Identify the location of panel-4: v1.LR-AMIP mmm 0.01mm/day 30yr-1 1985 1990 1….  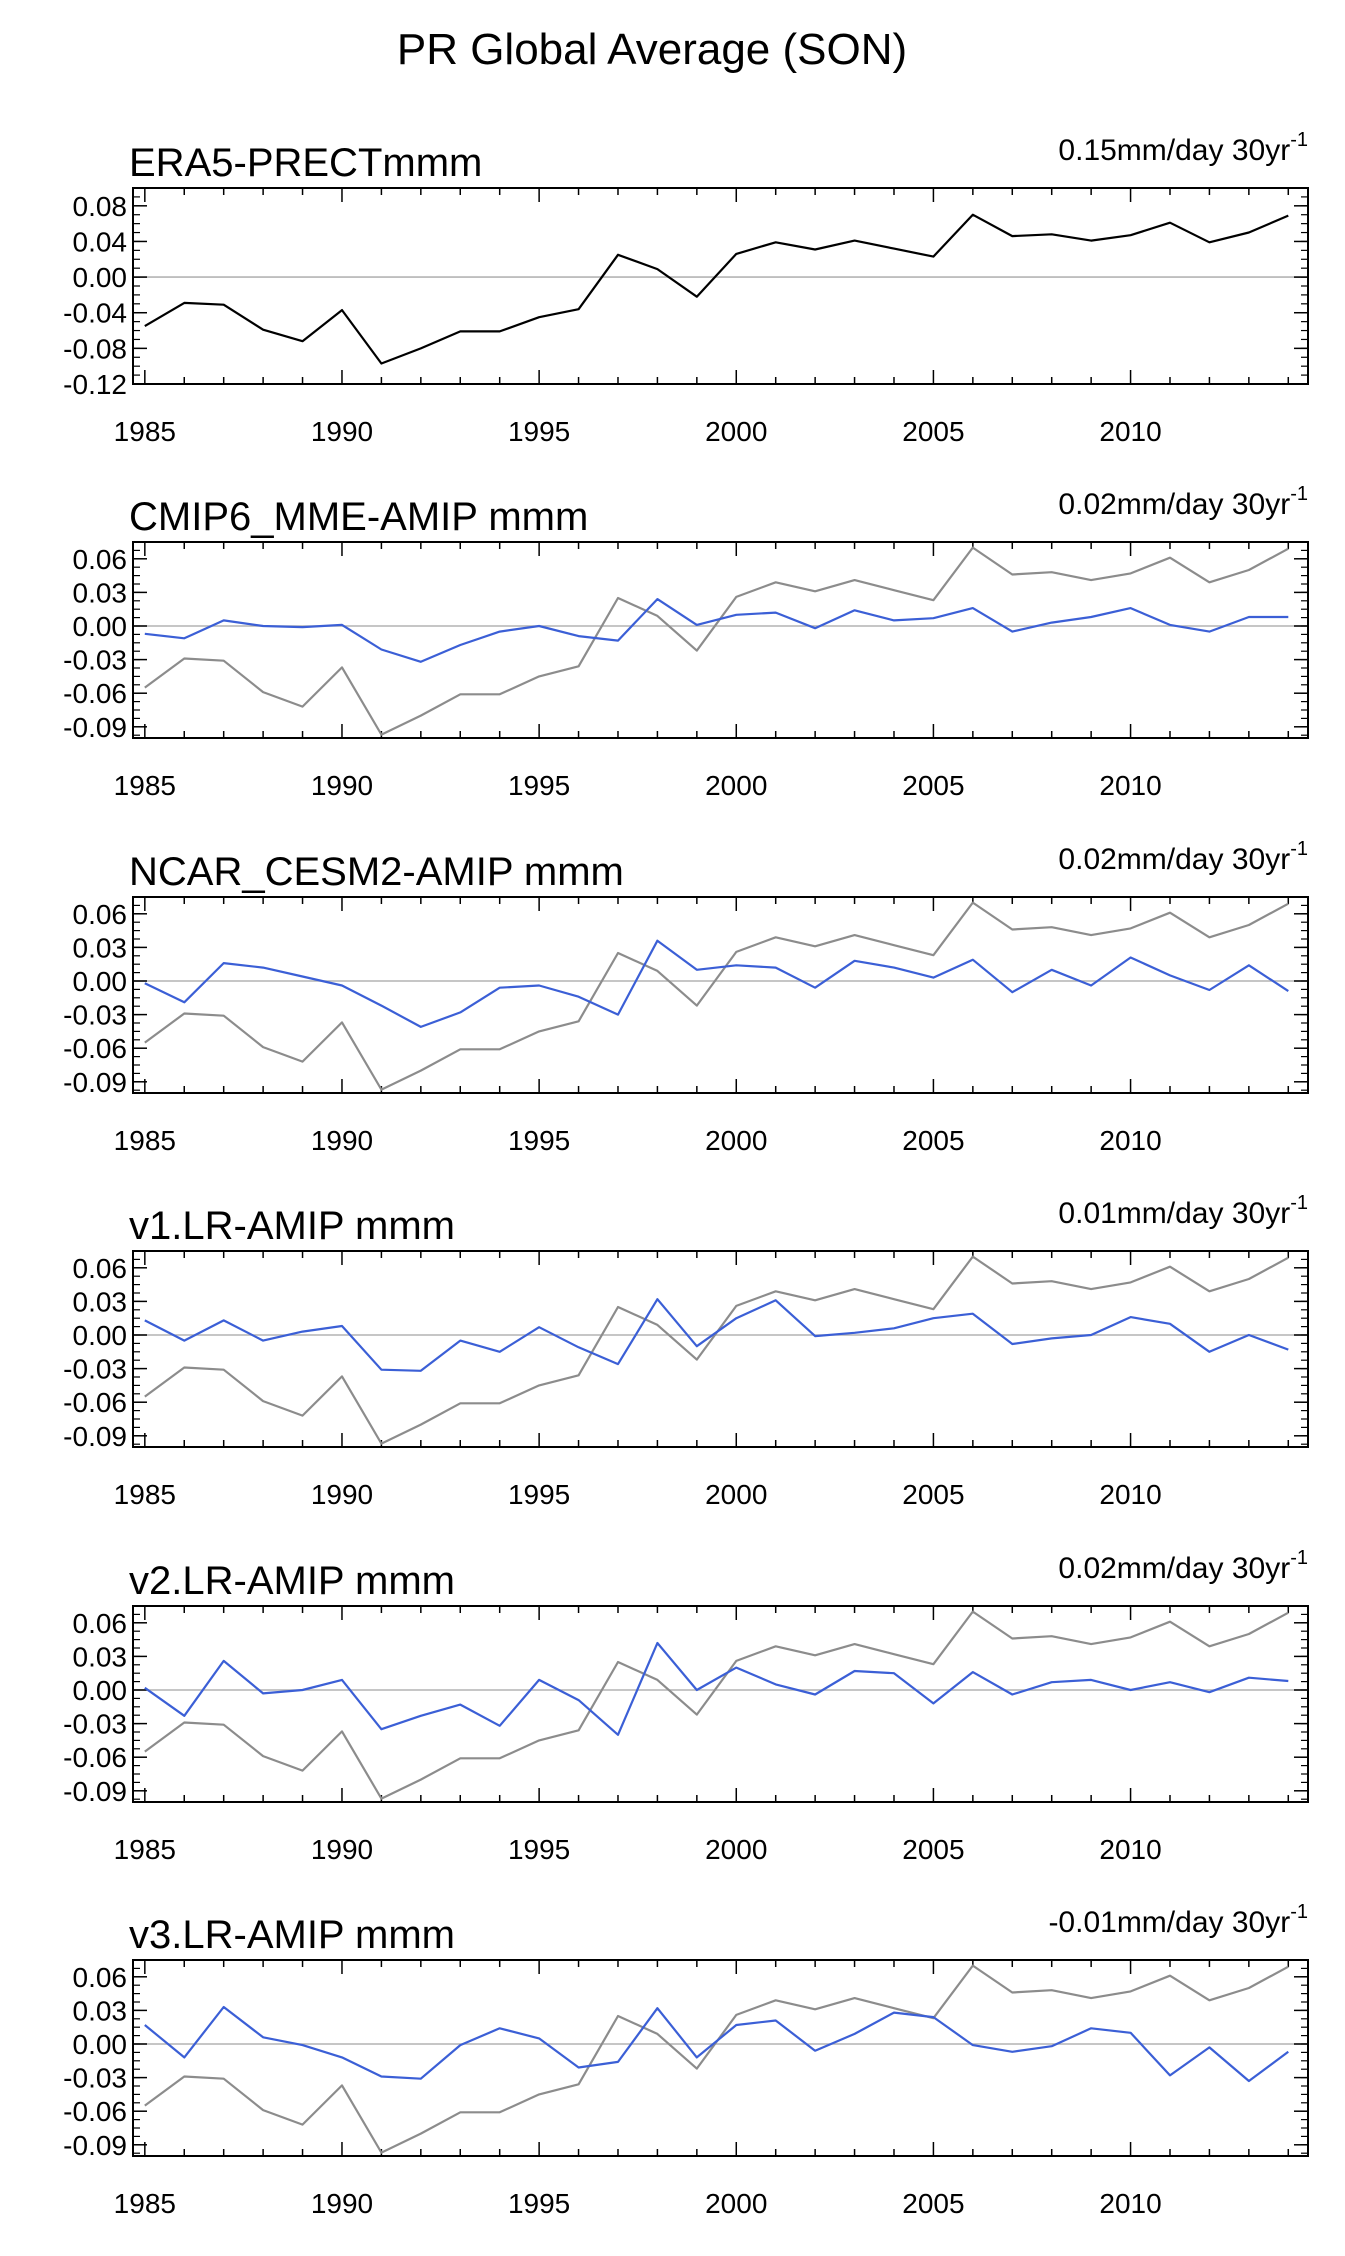
(686, 1351).